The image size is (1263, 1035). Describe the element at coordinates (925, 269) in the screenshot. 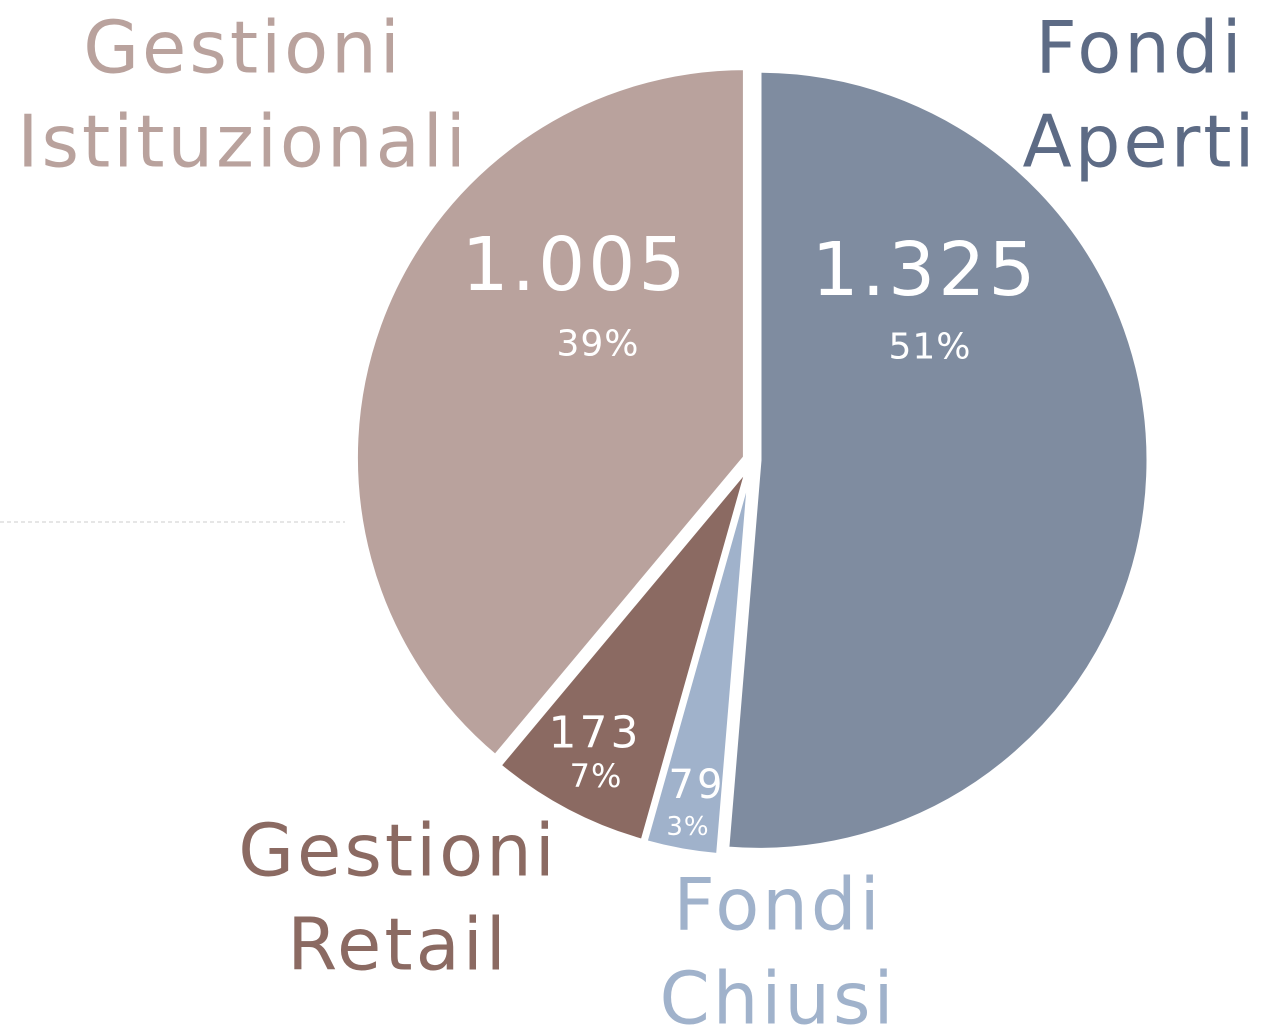

I see `value-label: 1.325` at that location.